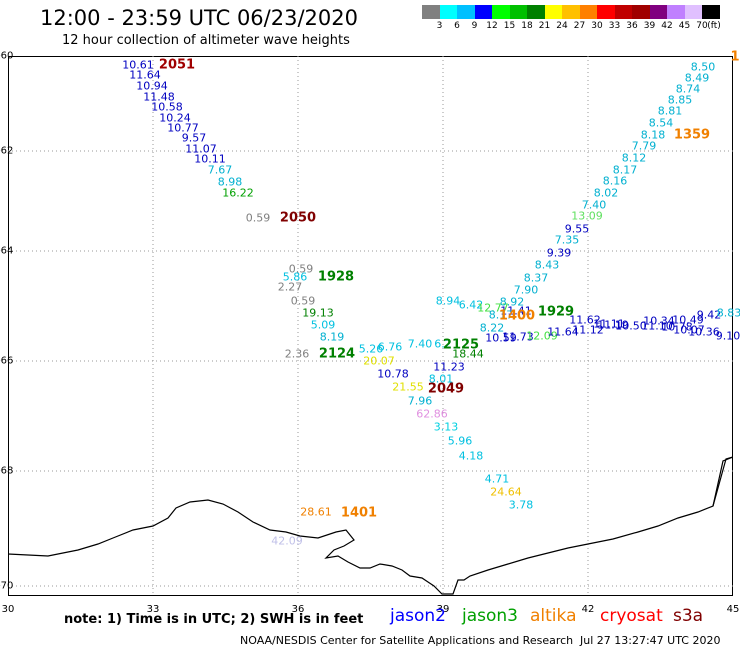  What do you see at coordinates (684, 26) in the screenshot?
I see `colorbar-tick-label: 45` at bounding box center [684, 26].